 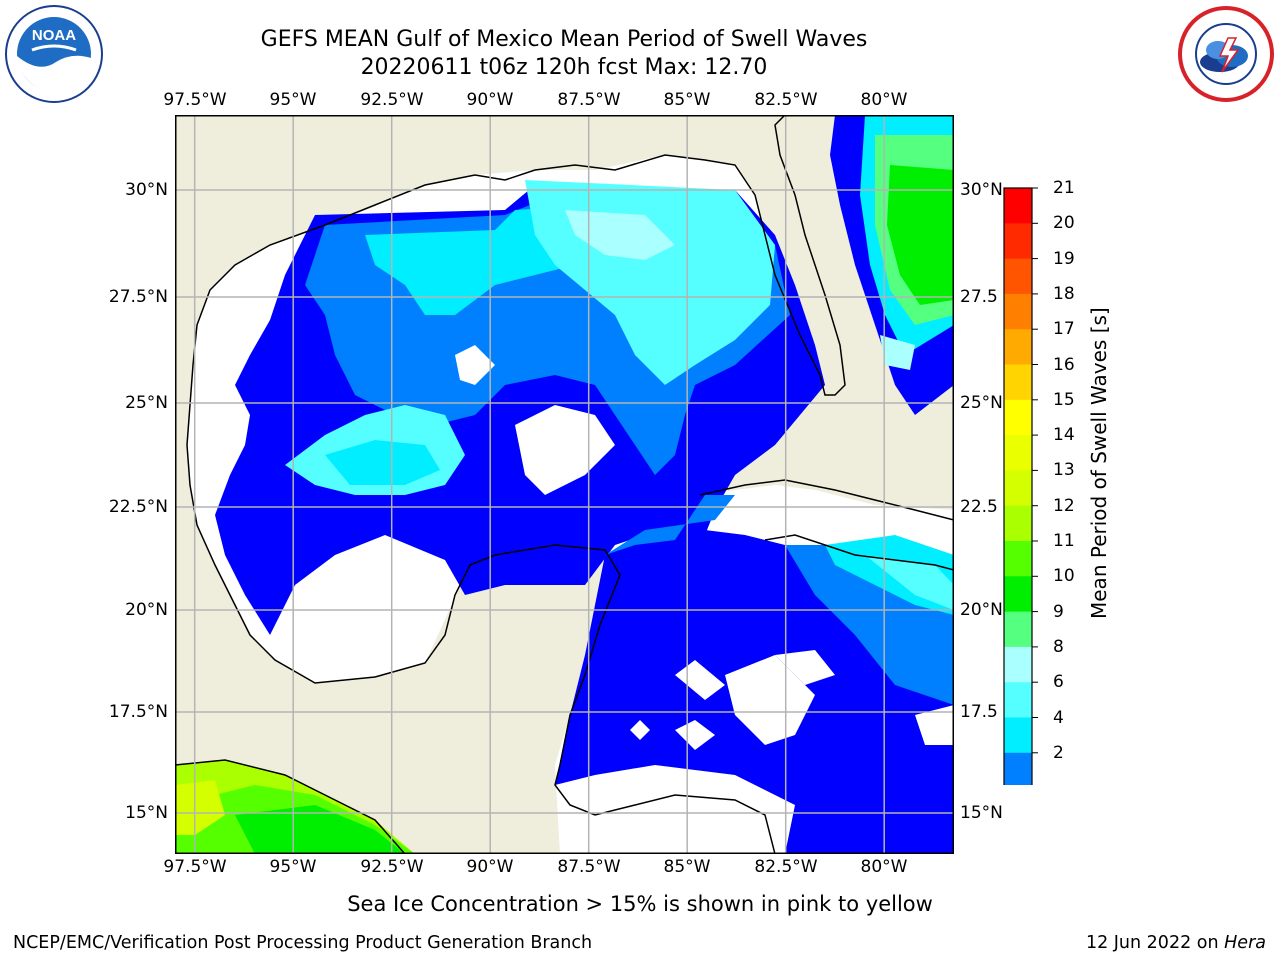 I want to click on lon-tick-bottom: 80°W, so click(x=884, y=867).